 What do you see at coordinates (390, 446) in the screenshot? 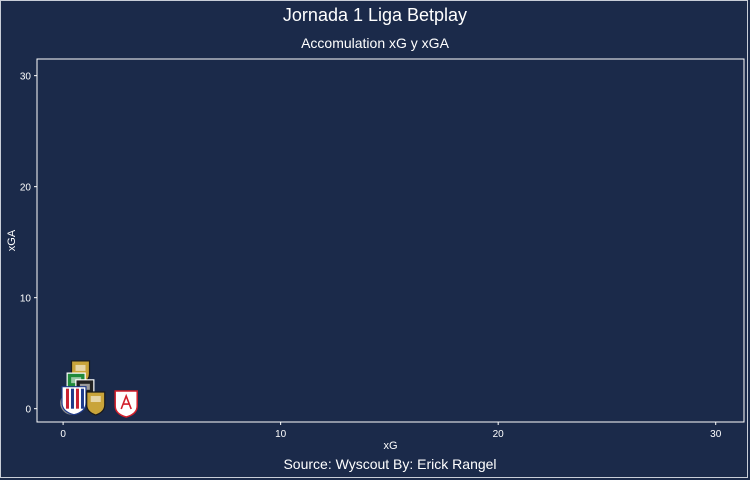
I see `x-axis-title: xG` at bounding box center [390, 446].